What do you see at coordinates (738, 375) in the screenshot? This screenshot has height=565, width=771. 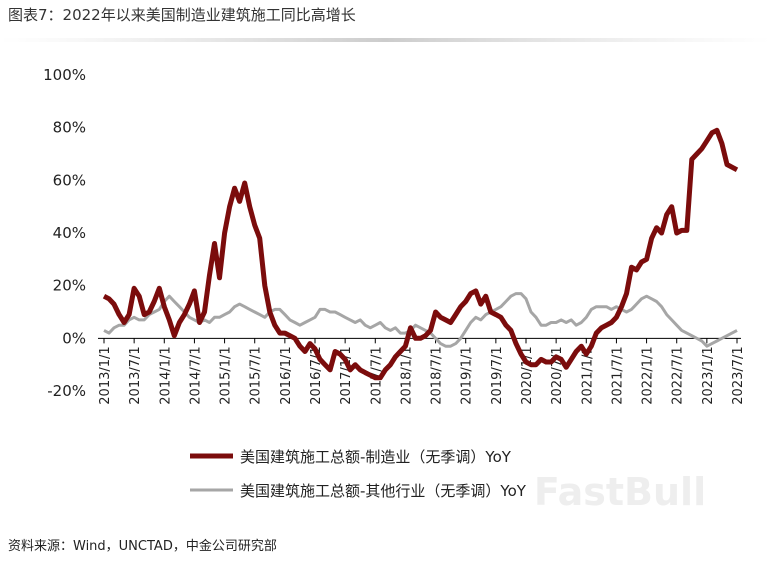 I see `x-tick-label: 2023/7/1` at bounding box center [738, 375].